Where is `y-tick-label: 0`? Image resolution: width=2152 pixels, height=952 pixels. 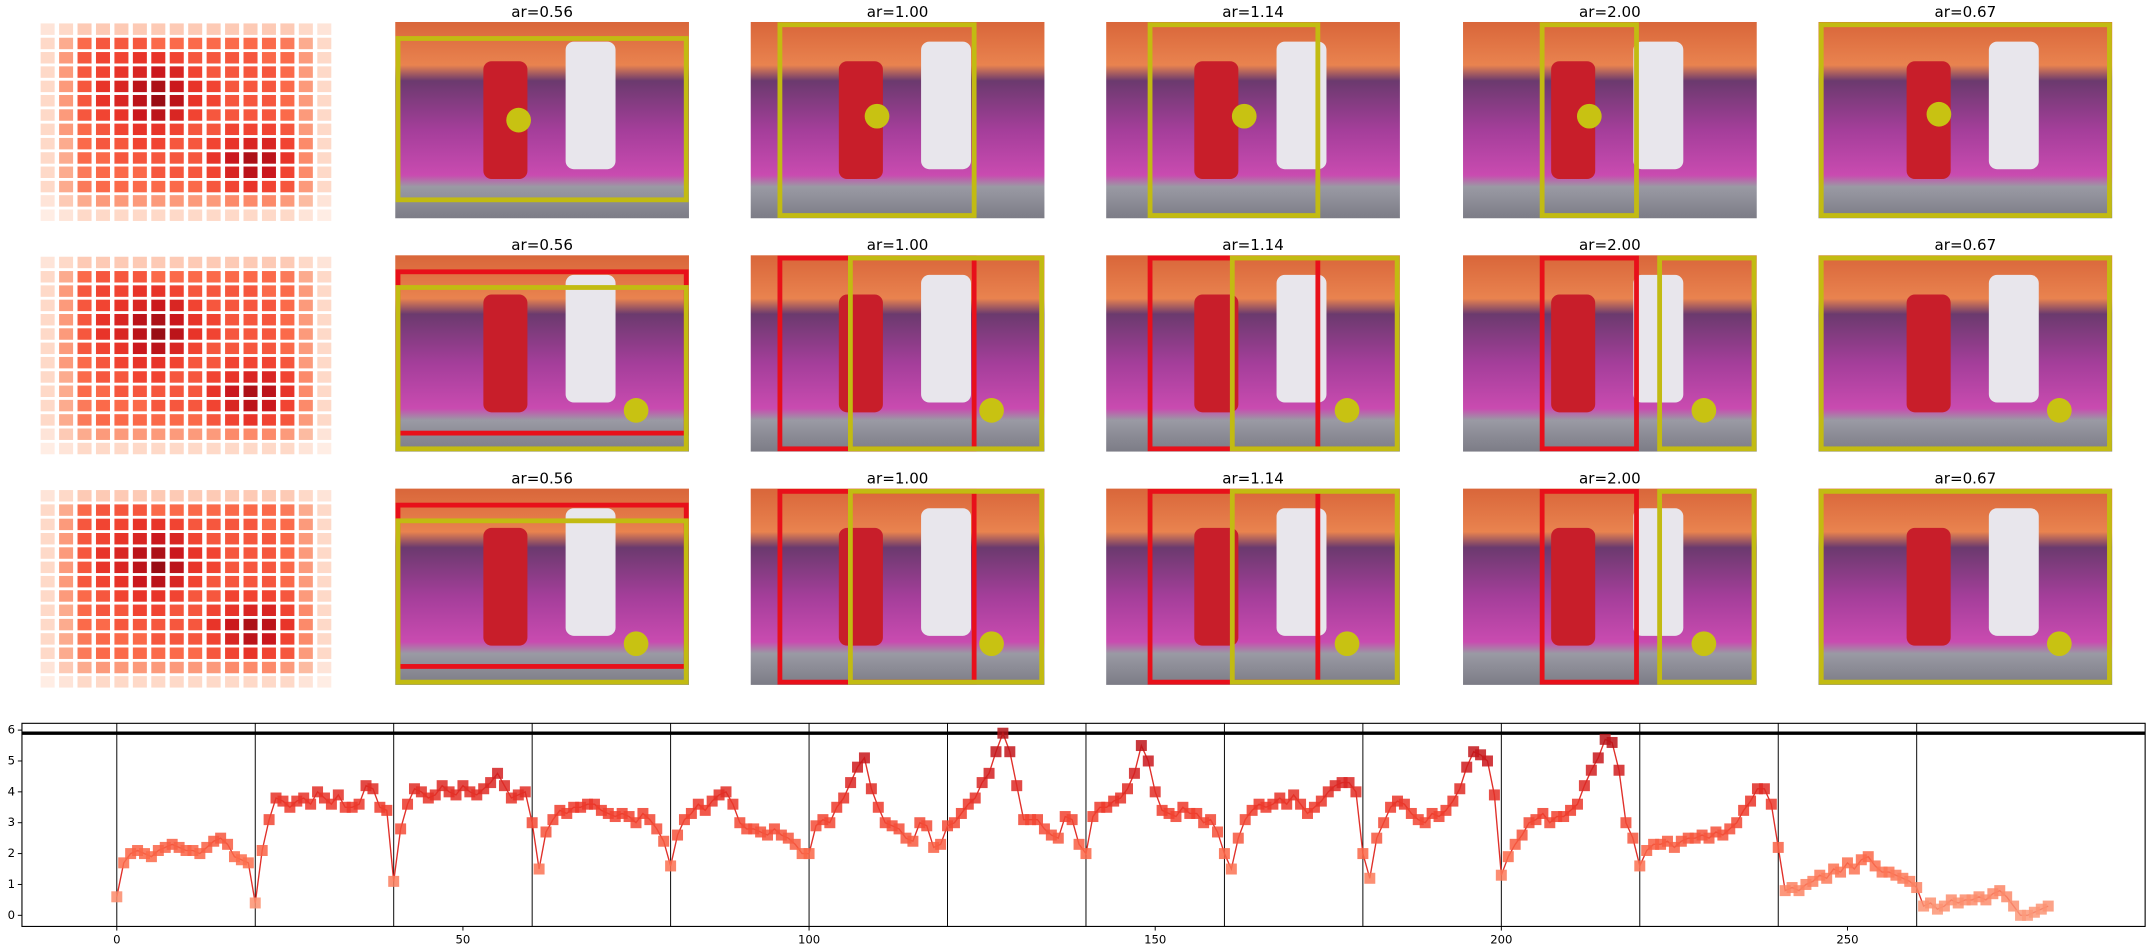
y-tick-label: 0 is located at coordinates (11, 915).